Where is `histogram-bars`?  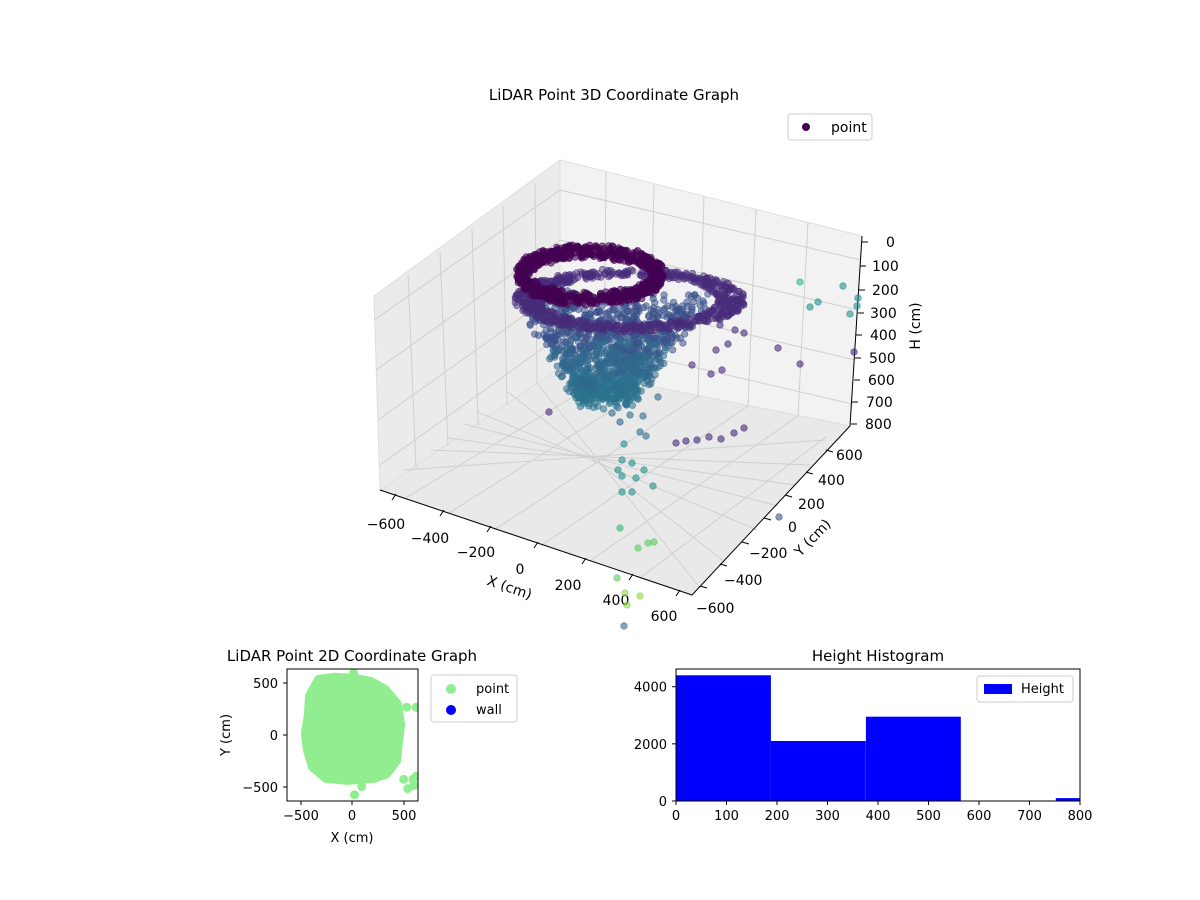 histogram-bars is located at coordinates (878, 738).